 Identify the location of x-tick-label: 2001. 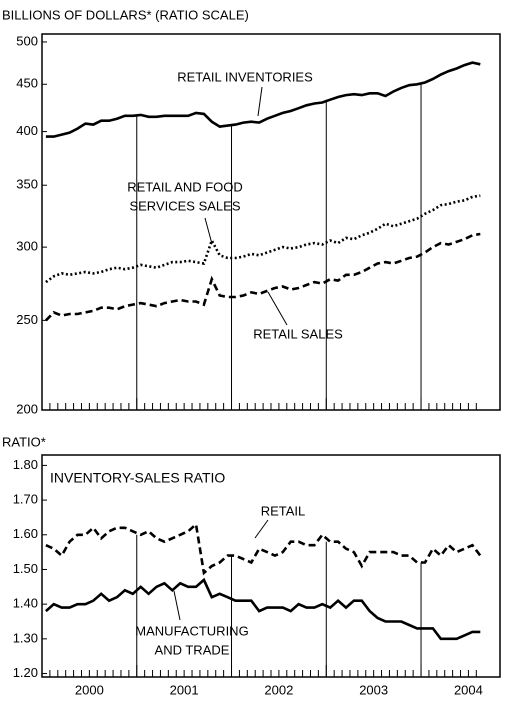
(184, 689).